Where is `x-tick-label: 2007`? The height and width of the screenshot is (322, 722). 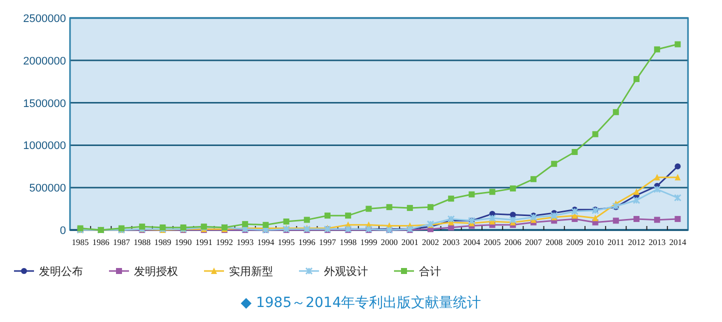
x-tick-label: 2007 is located at coordinates (533, 242).